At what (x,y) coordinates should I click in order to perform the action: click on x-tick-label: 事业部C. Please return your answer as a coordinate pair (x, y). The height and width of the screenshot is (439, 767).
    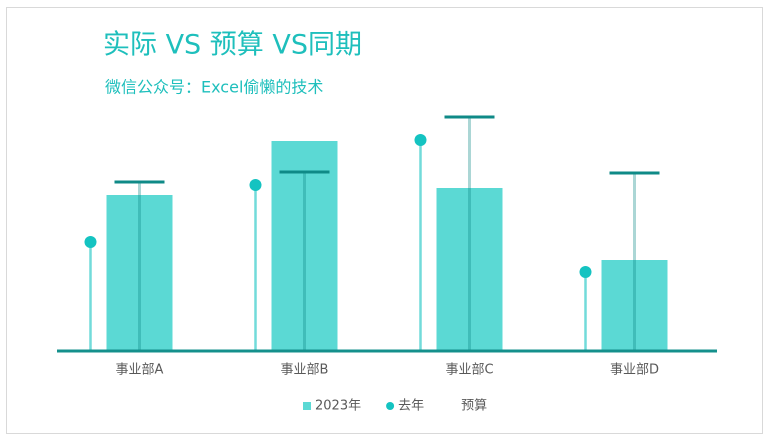
    Looking at the image, I should click on (469, 370).